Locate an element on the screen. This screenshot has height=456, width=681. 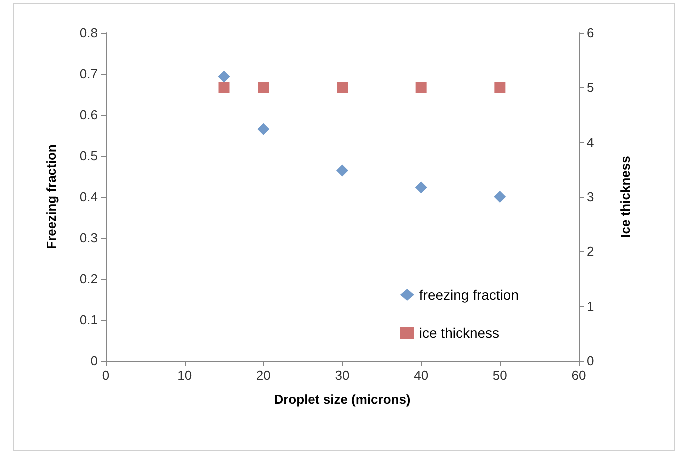
y-tick-label: 0.7 is located at coordinates (89, 74).